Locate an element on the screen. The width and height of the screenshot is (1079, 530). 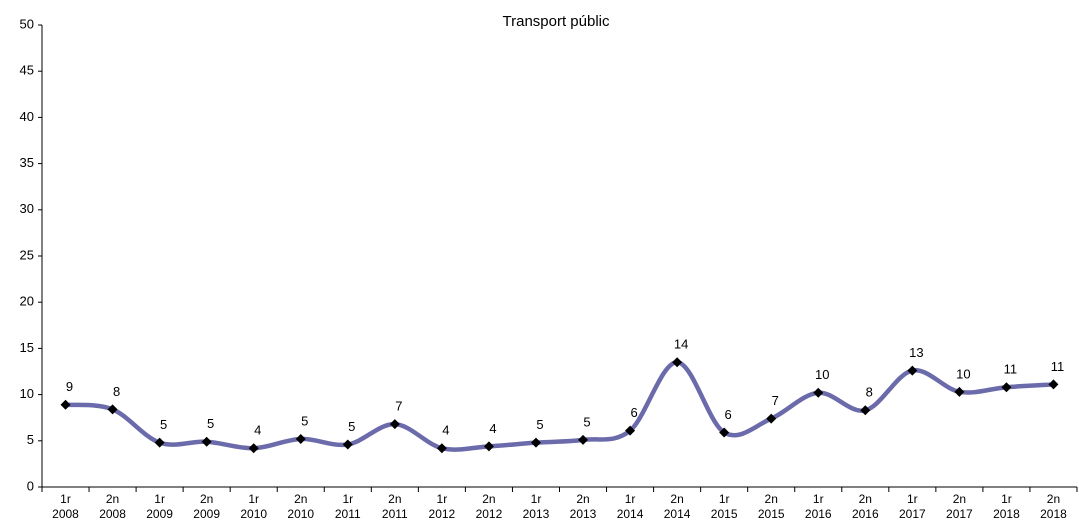
data-label: 14 is located at coordinates (681, 344).